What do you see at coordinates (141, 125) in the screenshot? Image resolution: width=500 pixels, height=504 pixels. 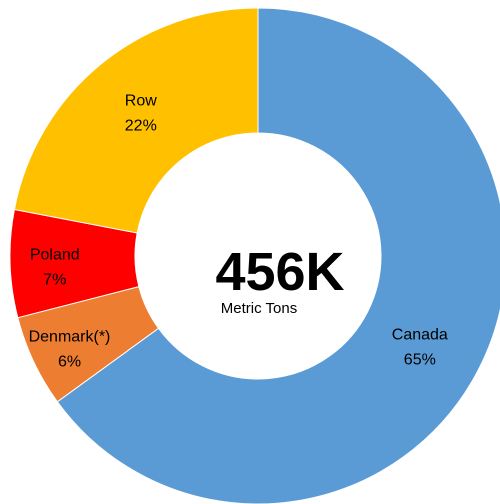 I see `slice-percent-label: 22%` at bounding box center [141, 125].